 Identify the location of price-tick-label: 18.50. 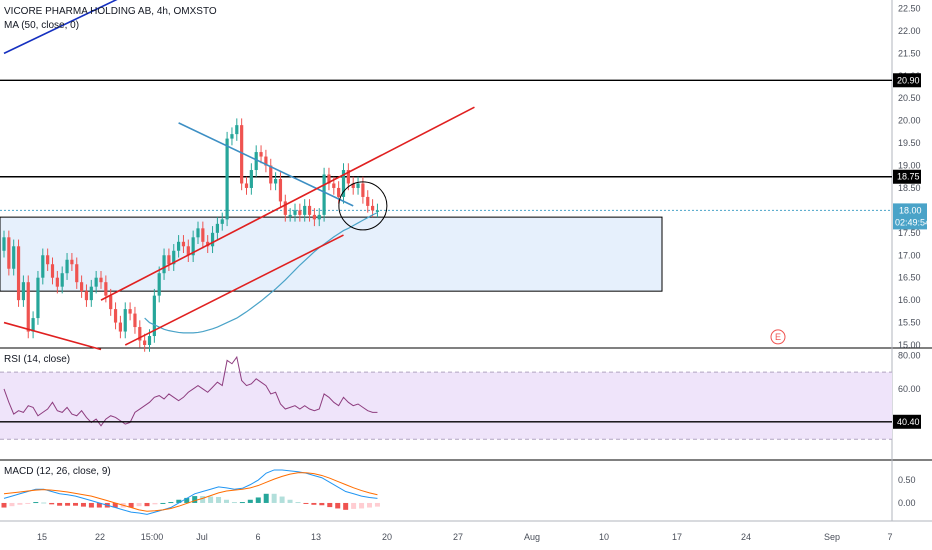
(909, 188).